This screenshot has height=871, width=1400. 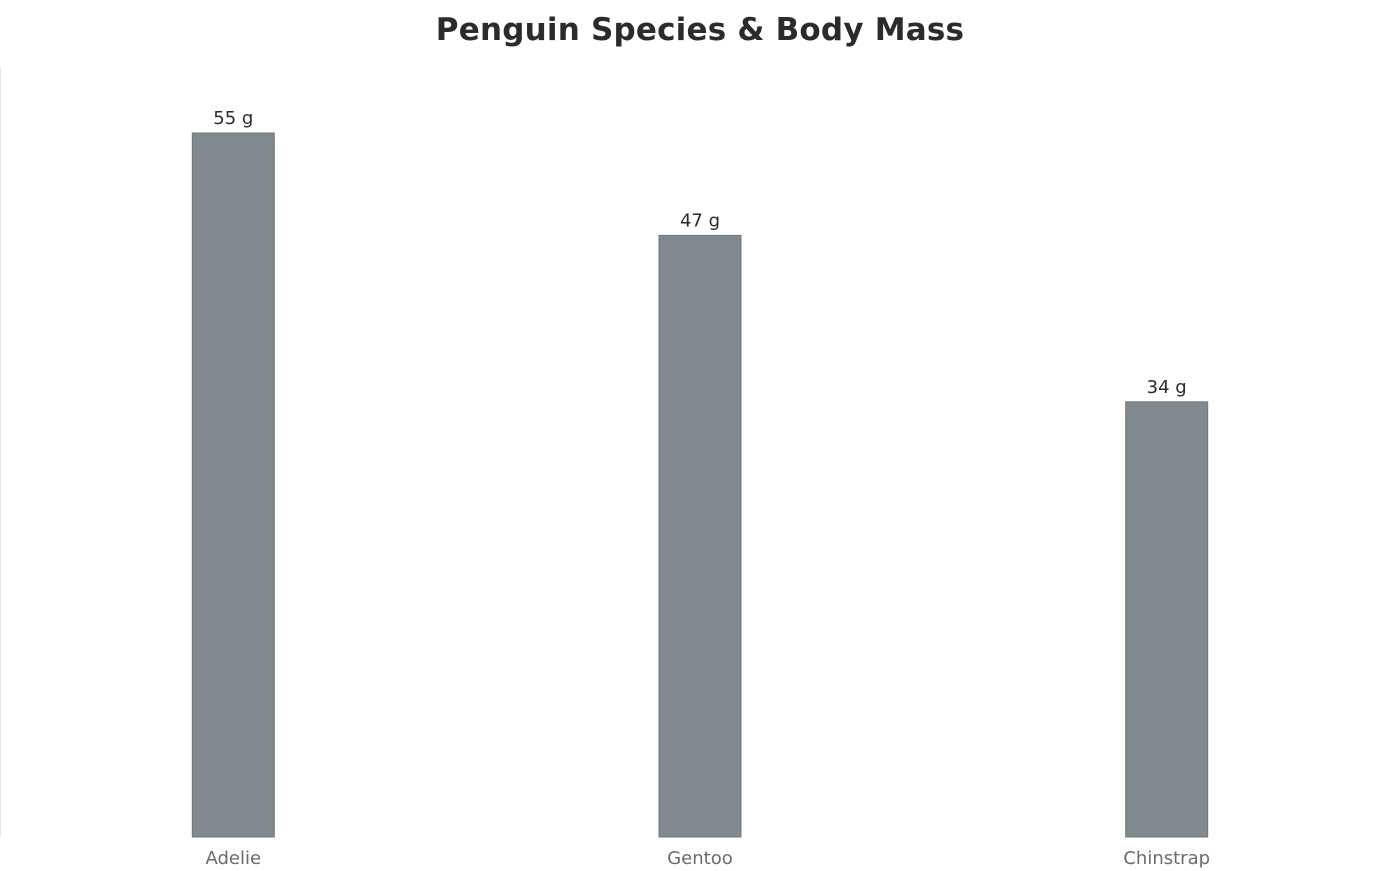 I want to click on x-tick-label-adelie: Adelie, so click(x=234, y=858).